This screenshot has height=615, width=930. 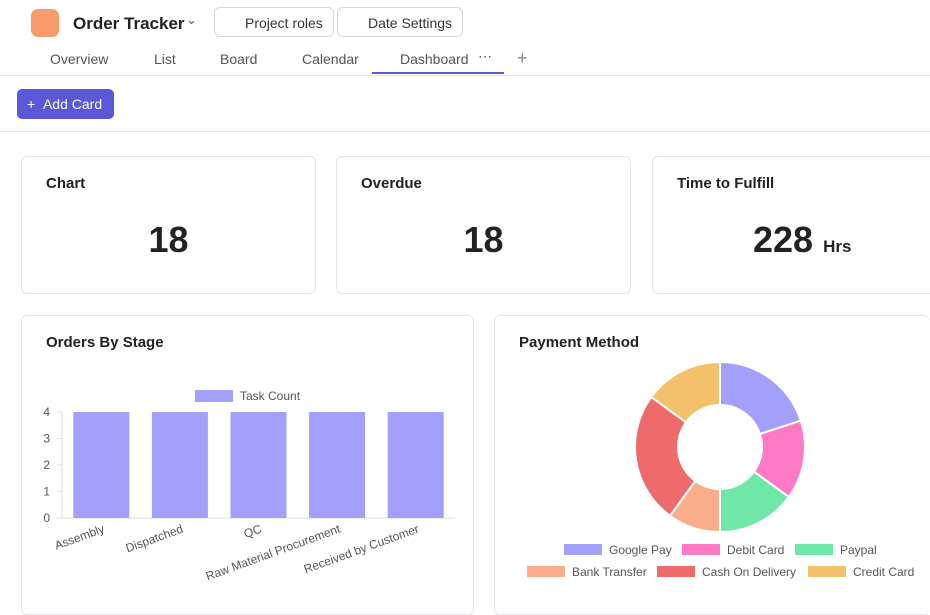 What do you see at coordinates (165, 59) in the screenshot?
I see `tab: List` at bounding box center [165, 59].